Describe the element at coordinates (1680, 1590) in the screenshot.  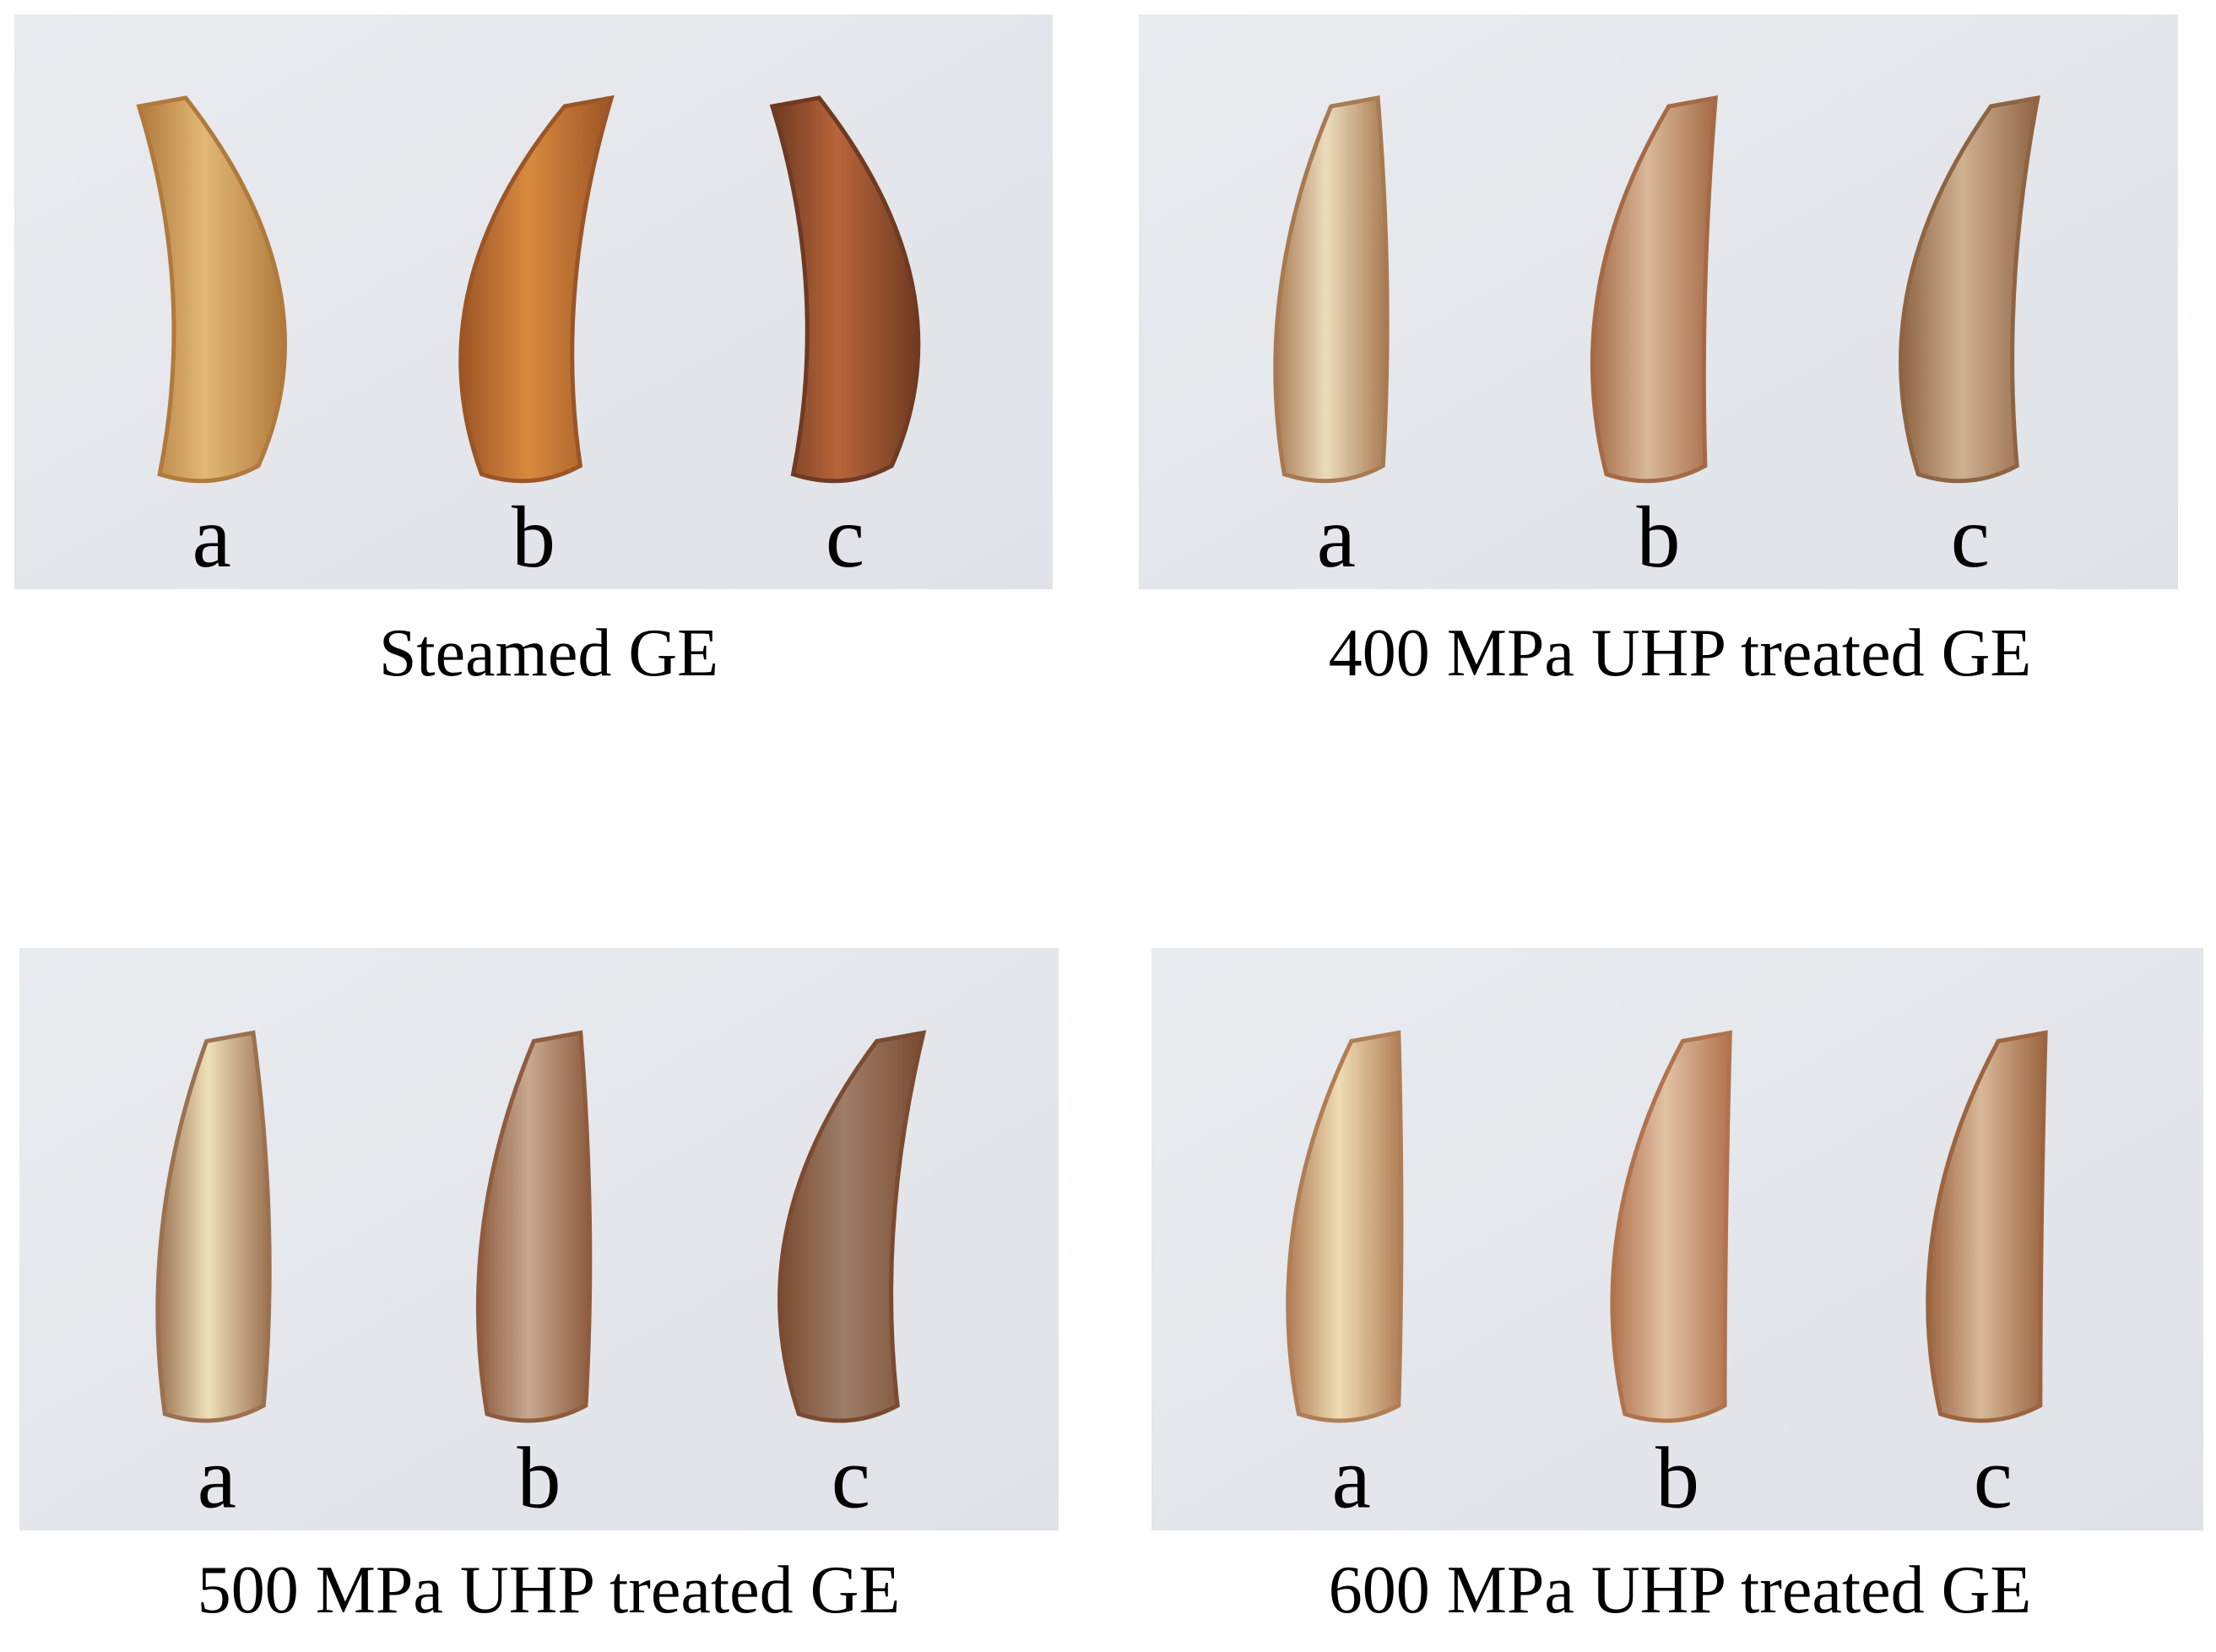
I see `panel-caption: 600 MPa UHP treated GE` at that location.